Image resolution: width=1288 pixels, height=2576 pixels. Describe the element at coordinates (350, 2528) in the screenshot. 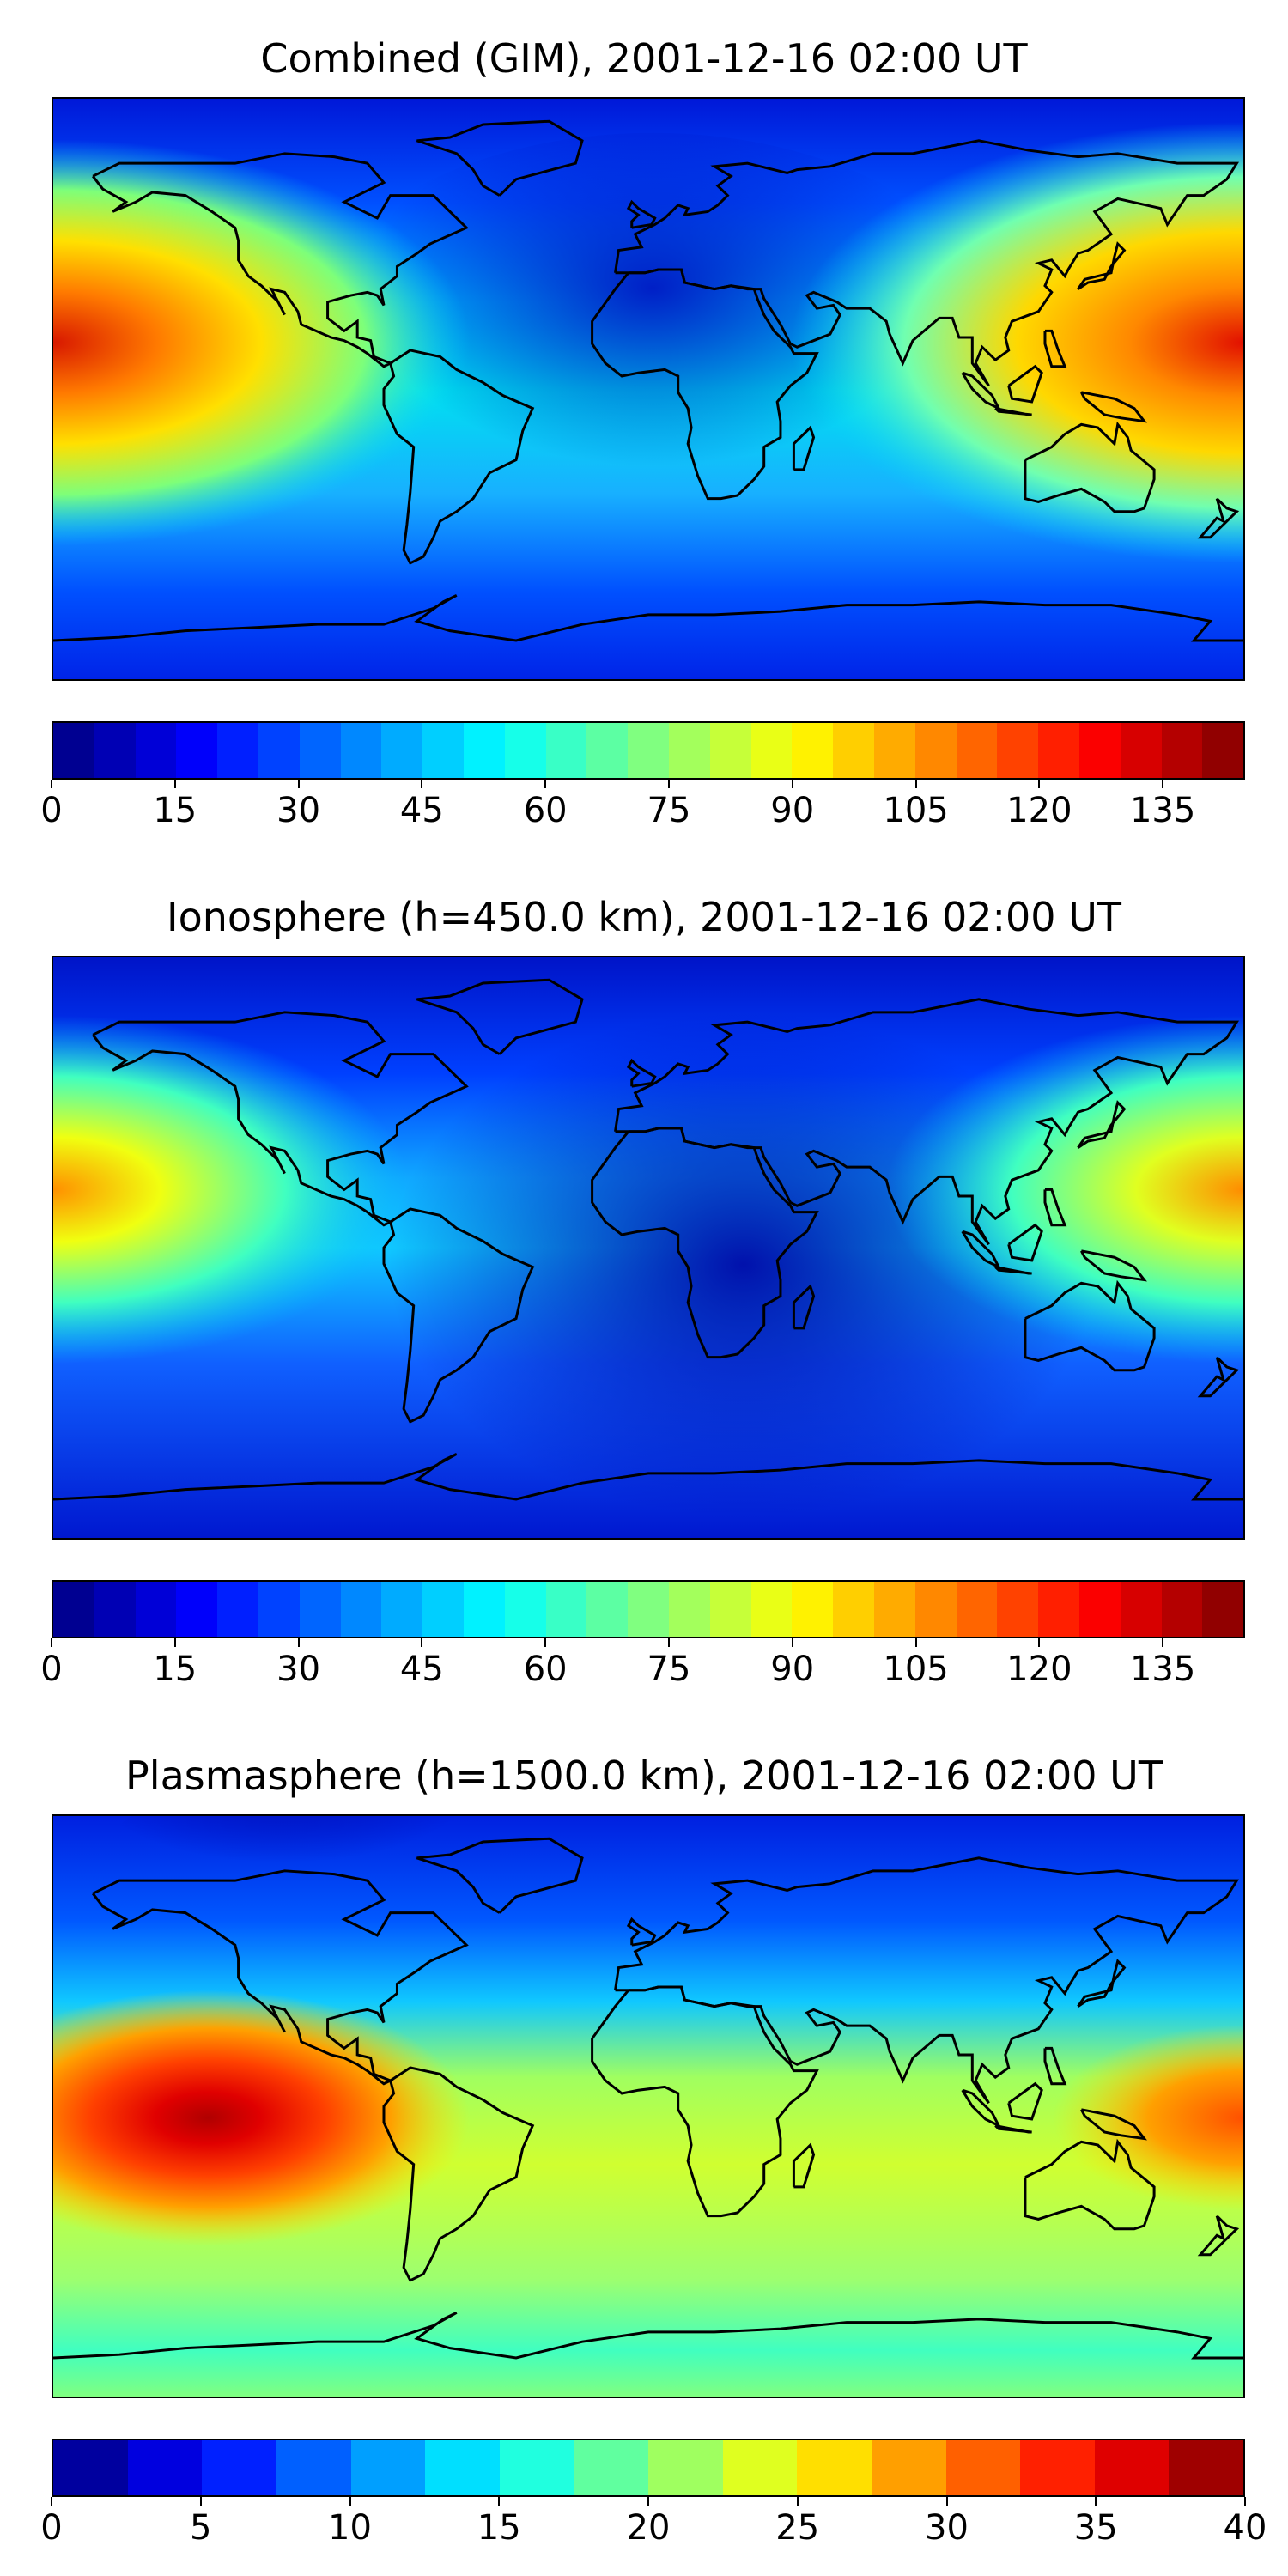

I see `colorbar-tick-label: 10` at that location.